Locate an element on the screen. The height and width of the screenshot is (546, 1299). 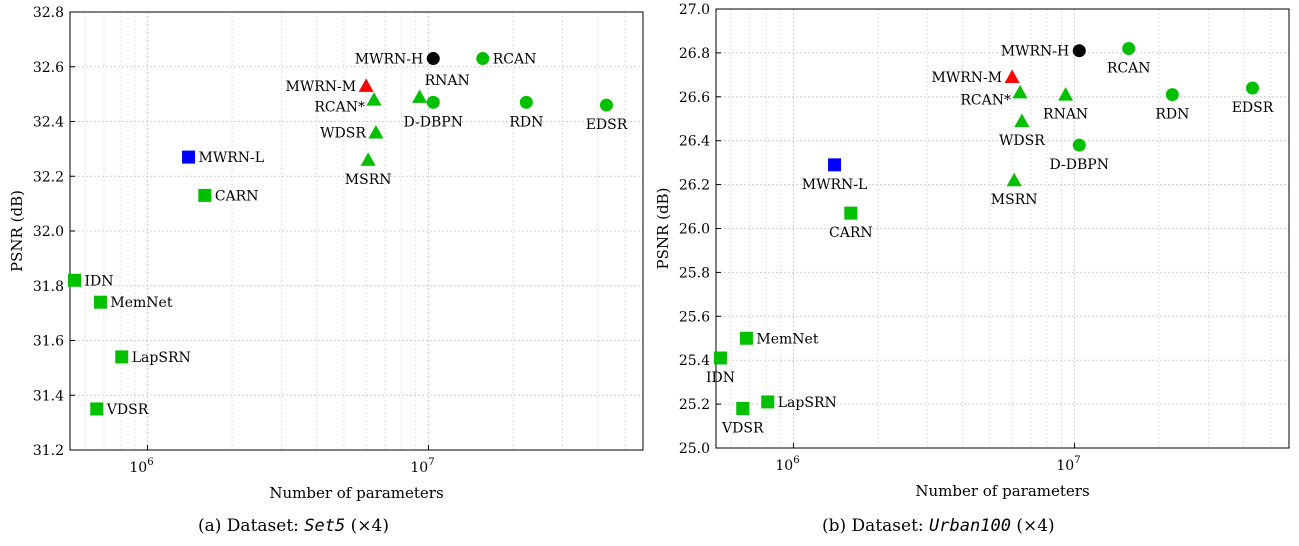
caption-a-suffix: (×4) is located at coordinates (369, 526).